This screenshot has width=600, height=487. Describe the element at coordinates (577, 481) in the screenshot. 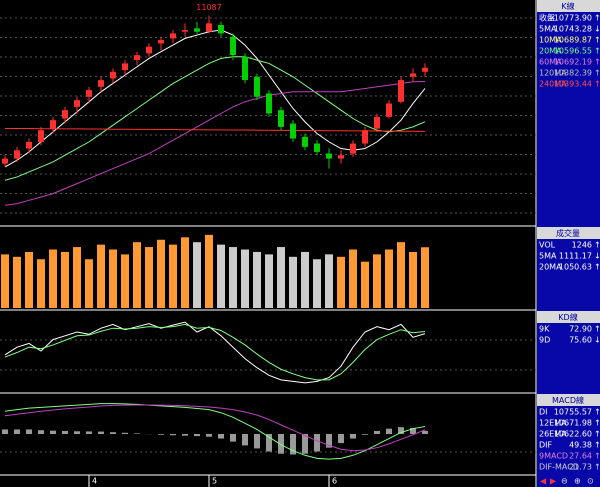

I see `zoom-icon: ⊕` at that location.